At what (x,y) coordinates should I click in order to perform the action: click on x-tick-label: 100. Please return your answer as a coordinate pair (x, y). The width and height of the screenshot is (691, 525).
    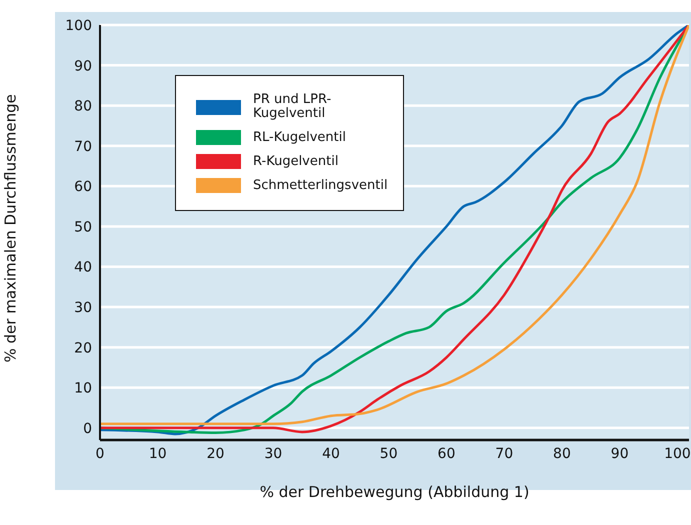
    Looking at the image, I should click on (677, 454).